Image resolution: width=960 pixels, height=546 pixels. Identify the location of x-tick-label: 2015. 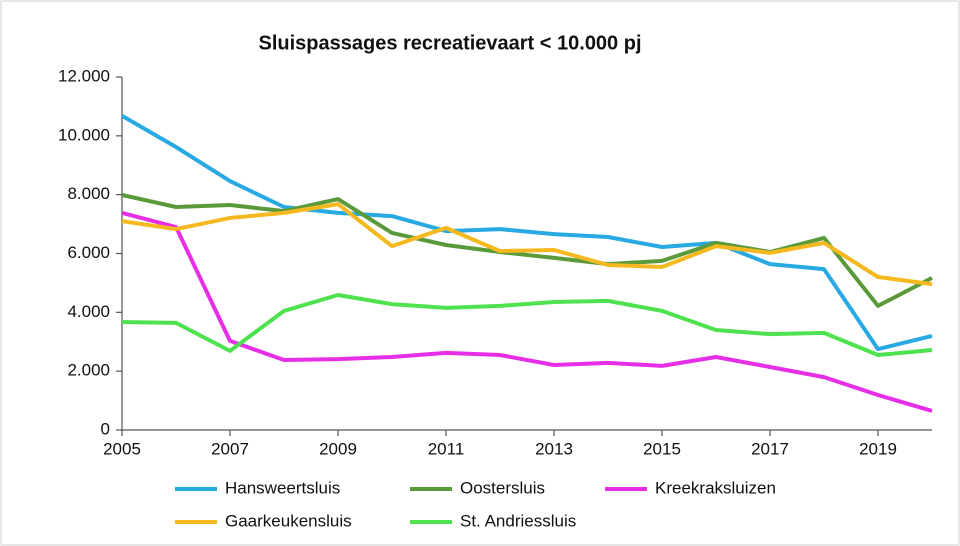
(662, 448).